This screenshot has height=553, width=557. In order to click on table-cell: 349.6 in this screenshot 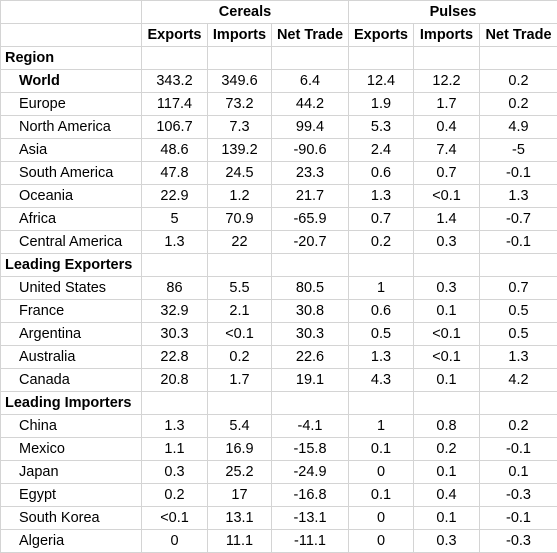, I will do `click(239, 81)`.